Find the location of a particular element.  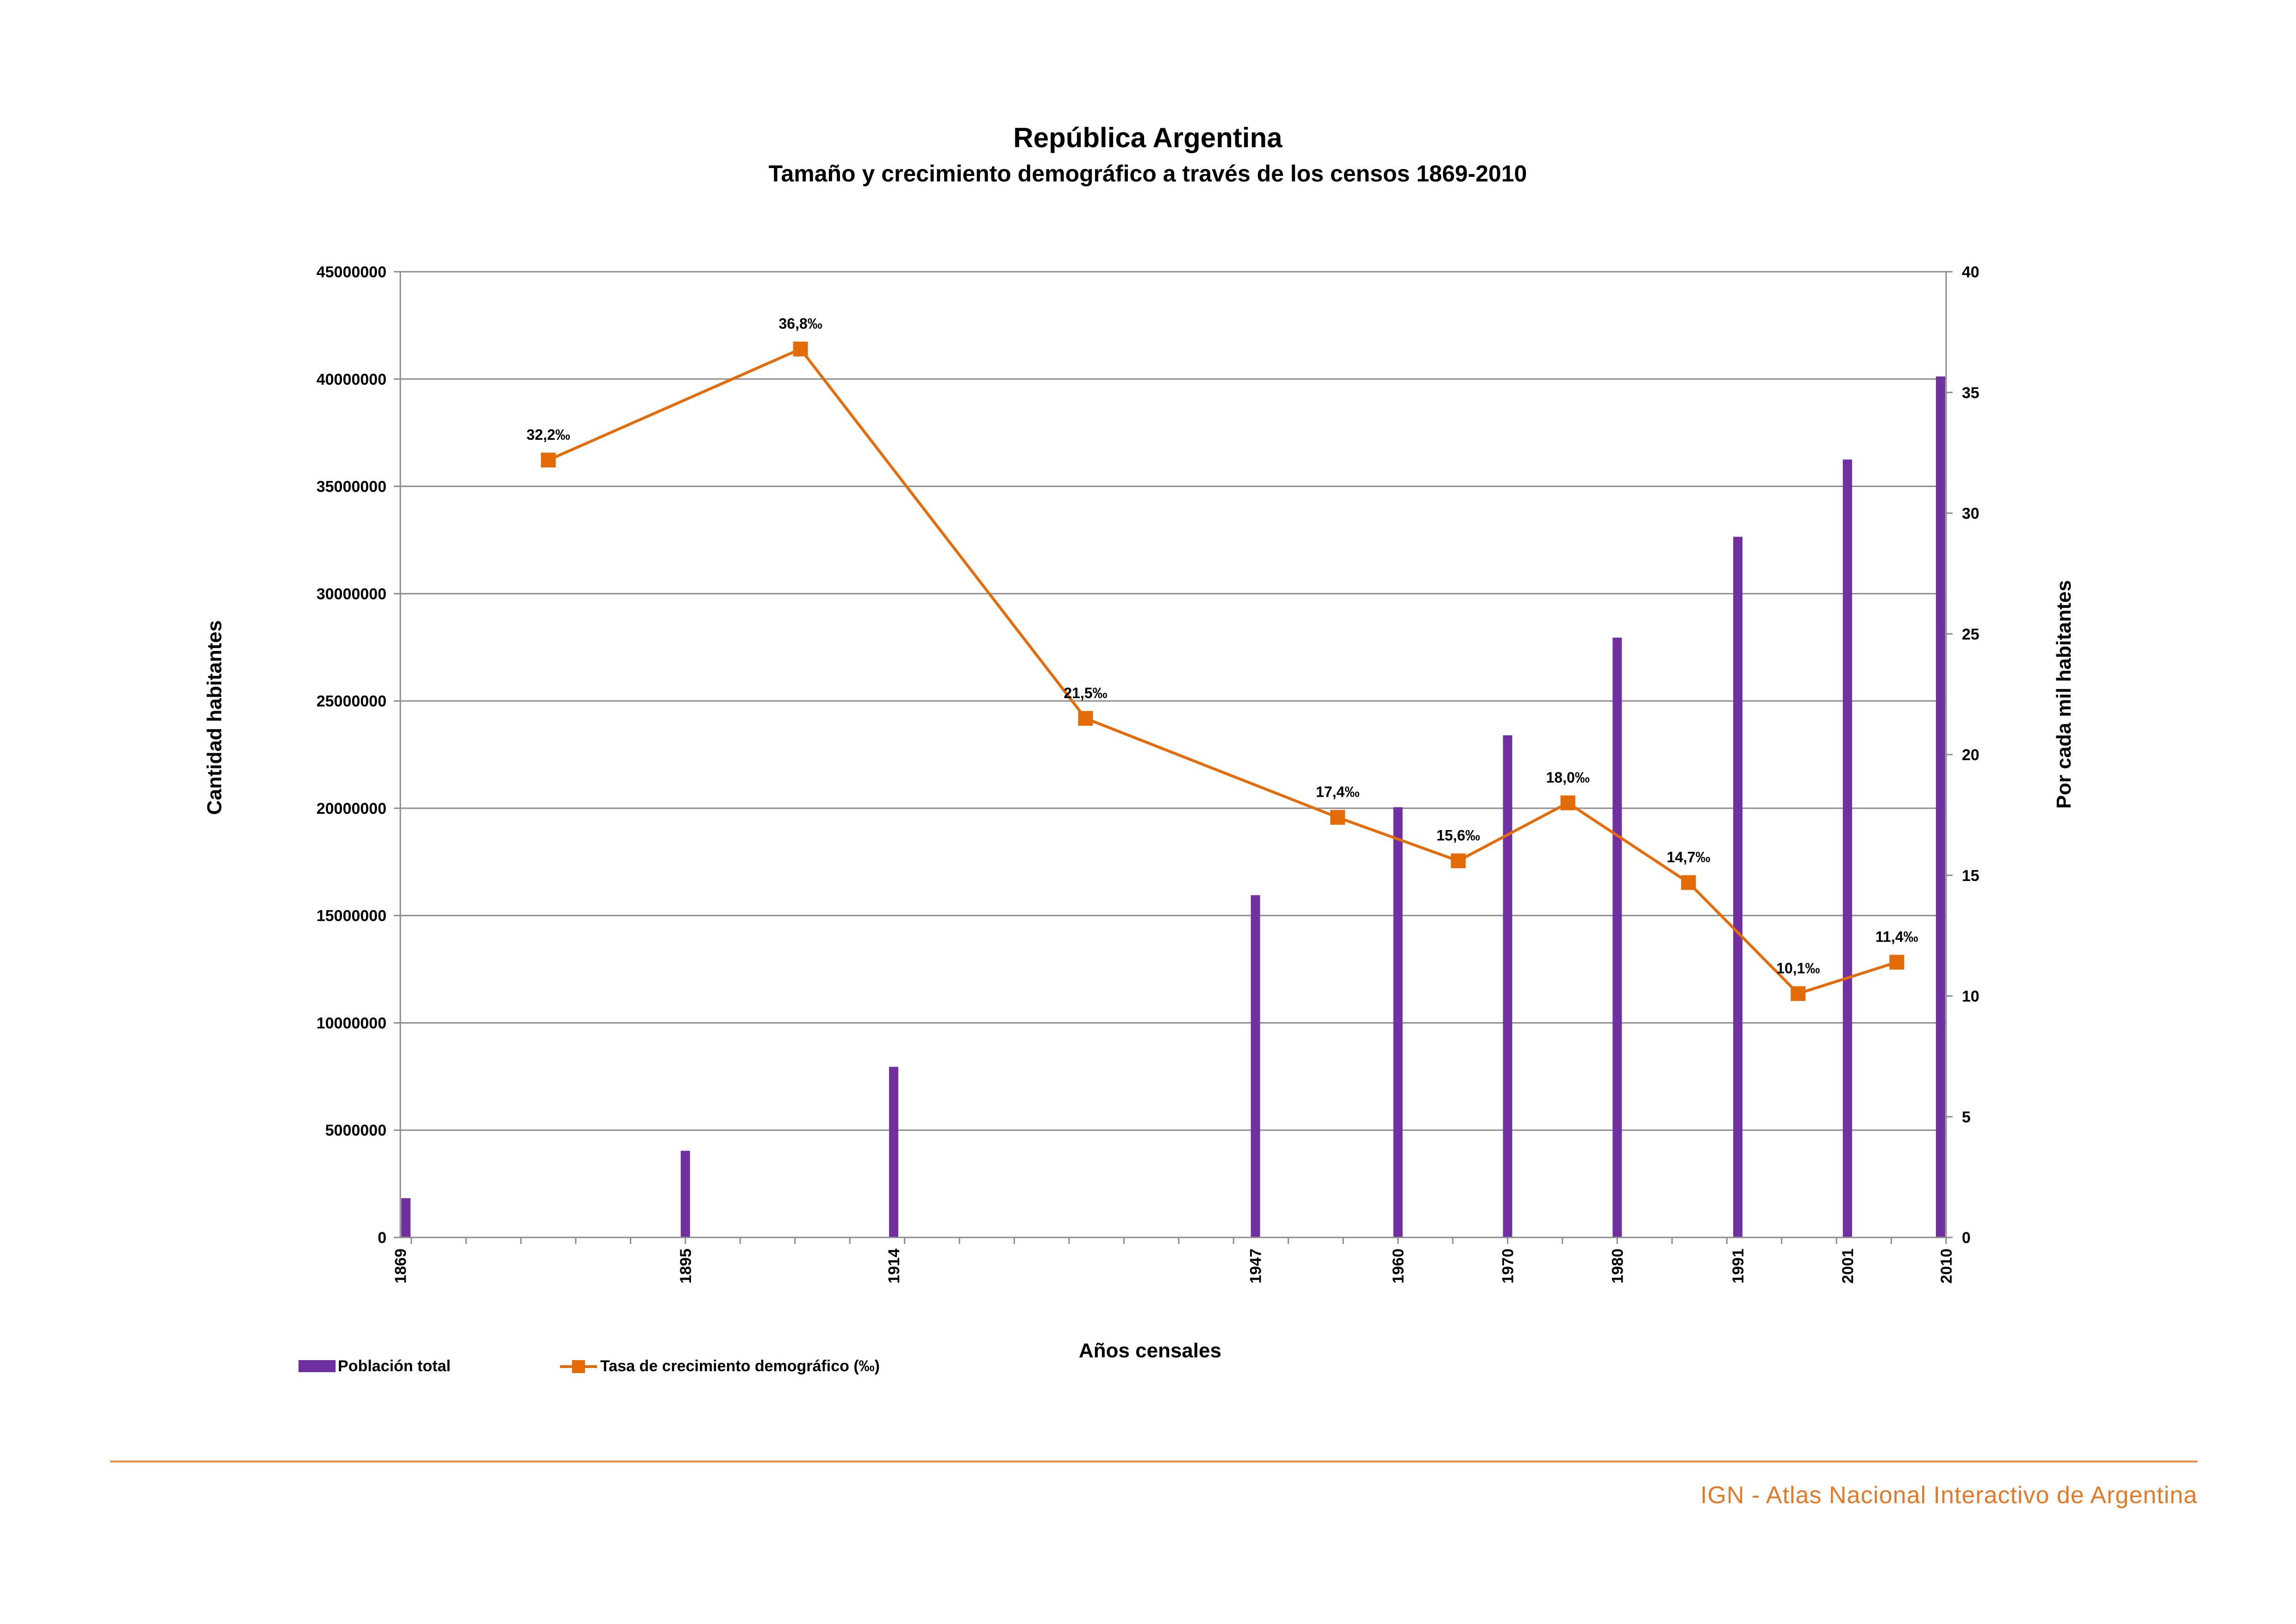

legend-swatch-population is located at coordinates (317, 1366).